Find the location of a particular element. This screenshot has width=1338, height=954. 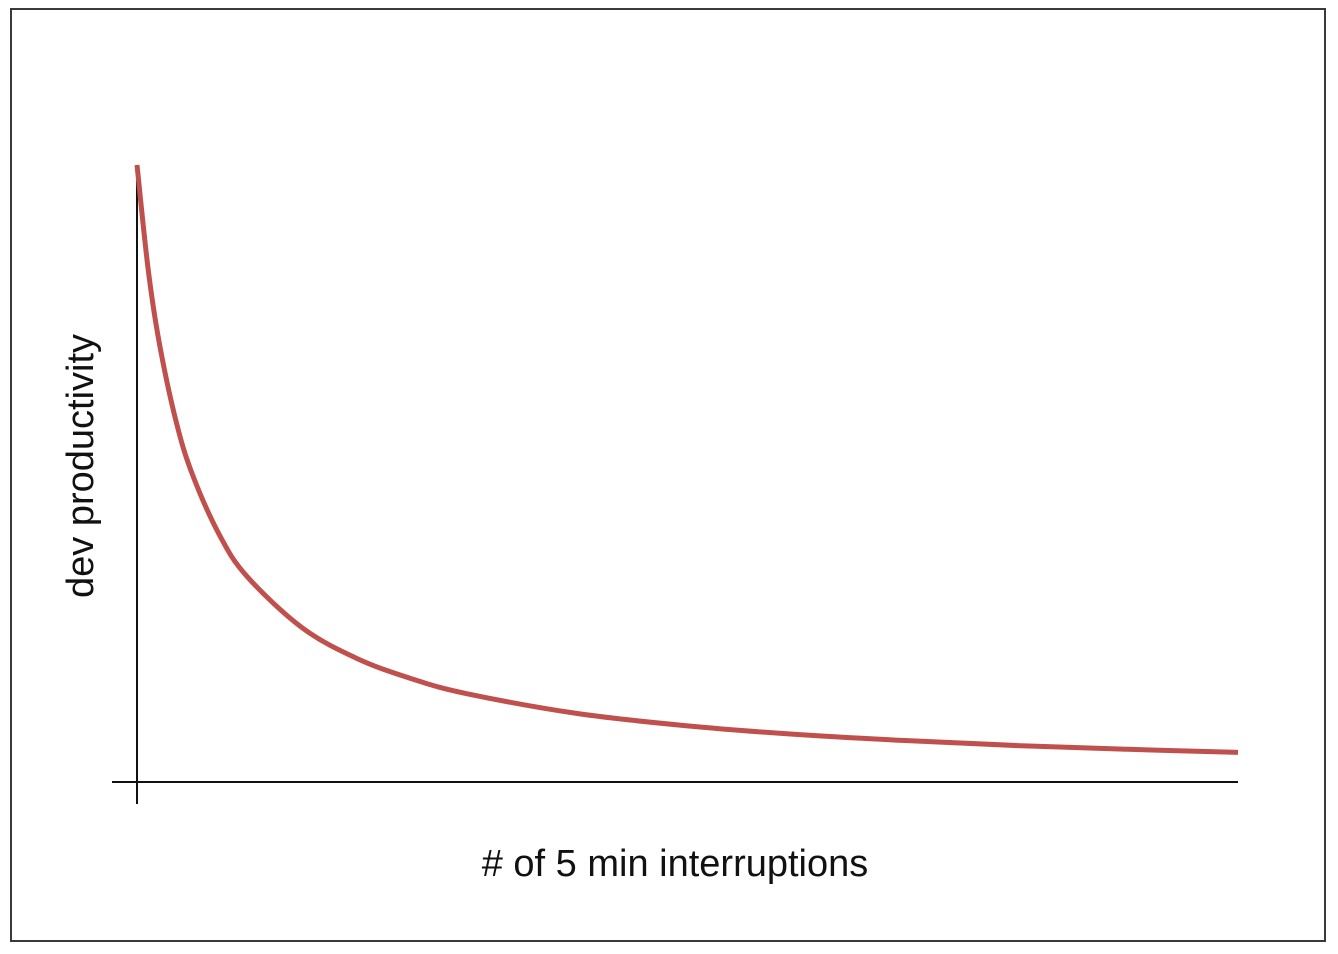

y-axis-label: dev productivity is located at coordinates (81, 466).